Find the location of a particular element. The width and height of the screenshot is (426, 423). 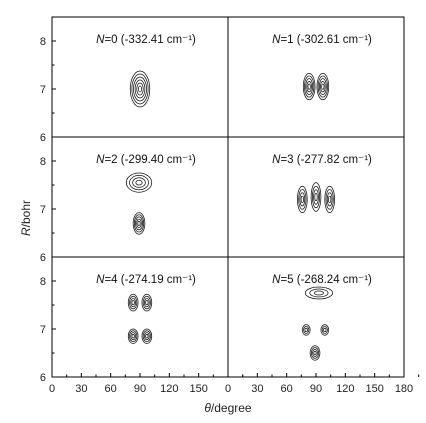

panel-label: N=0 (-332.41 cm⁻¹) is located at coordinates (146, 40).